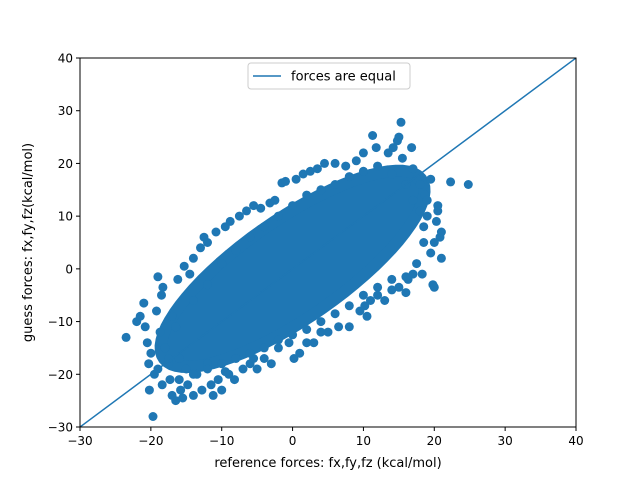 The height and width of the screenshot is (480, 640). Describe the element at coordinates (28, 242) in the screenshot. I see `y-axis-label: guess forces: fx,fy,fz(kcal/mol)` at that location.